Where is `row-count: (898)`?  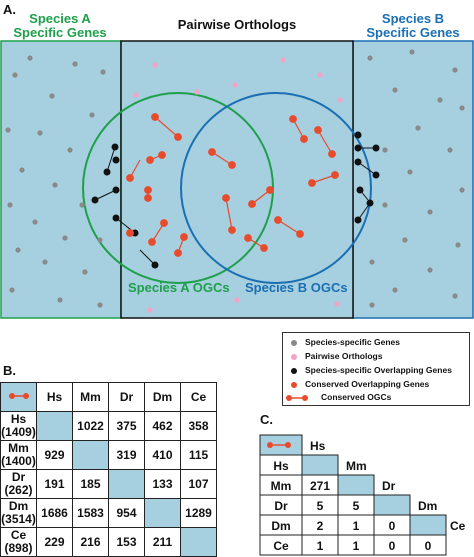 row-count: (898) is located at coordinates (18, 548).